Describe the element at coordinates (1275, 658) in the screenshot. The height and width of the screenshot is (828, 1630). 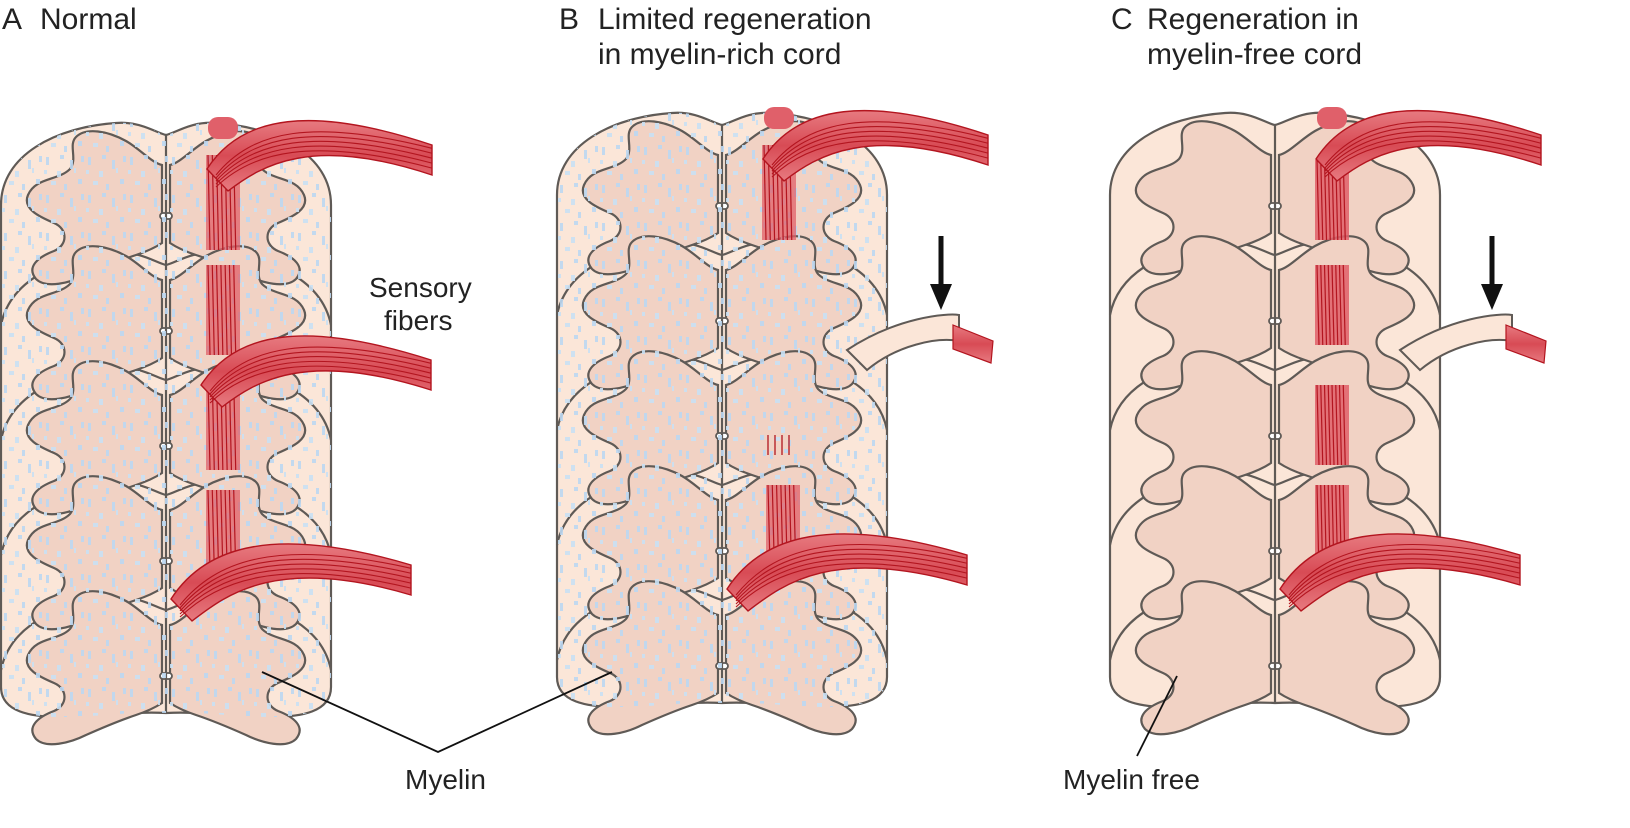
I see `gray-matter` at that location.